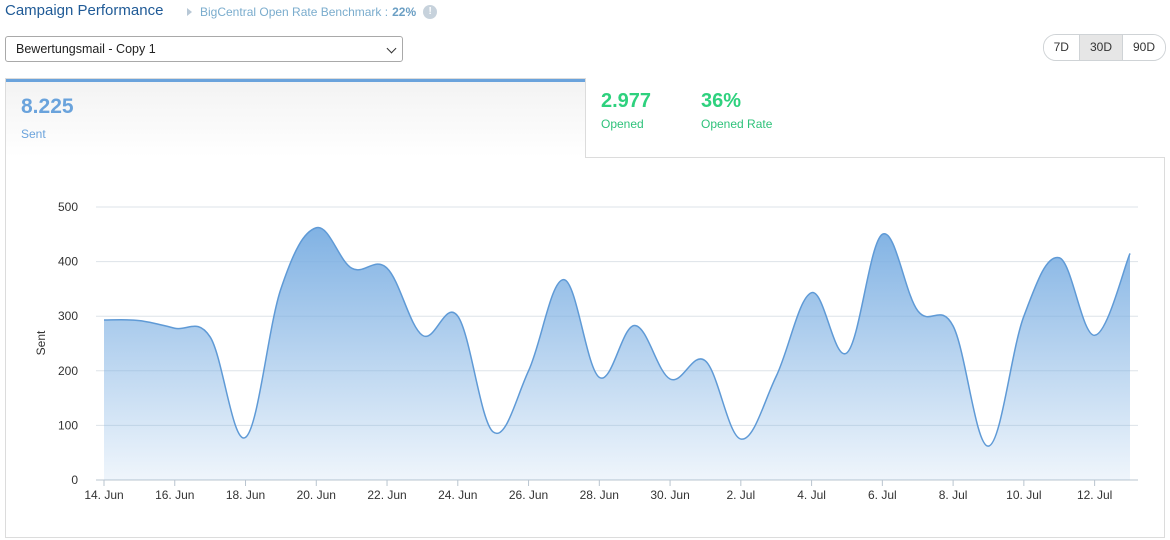 This screenshot has width=1170, height=540. Describe the element at coordinates (721, 101) in the screenshot. I see `open-rate-value: 36%` at that location.